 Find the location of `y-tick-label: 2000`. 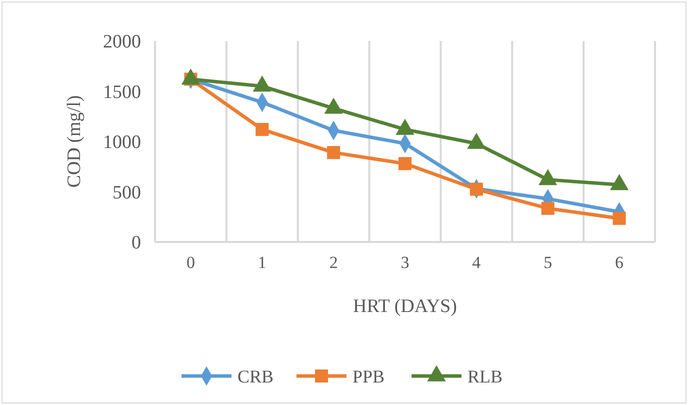

y-tick-label: 2000 is located at coordinates (122, 42).